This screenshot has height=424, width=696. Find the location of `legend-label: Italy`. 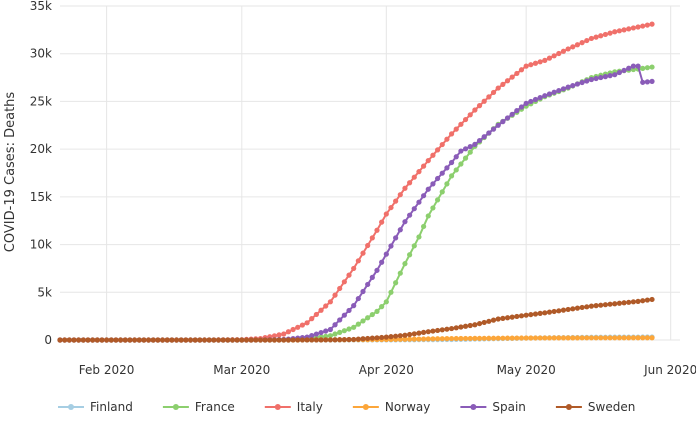

legend-label: Italy is located at coordinates (310, 407).